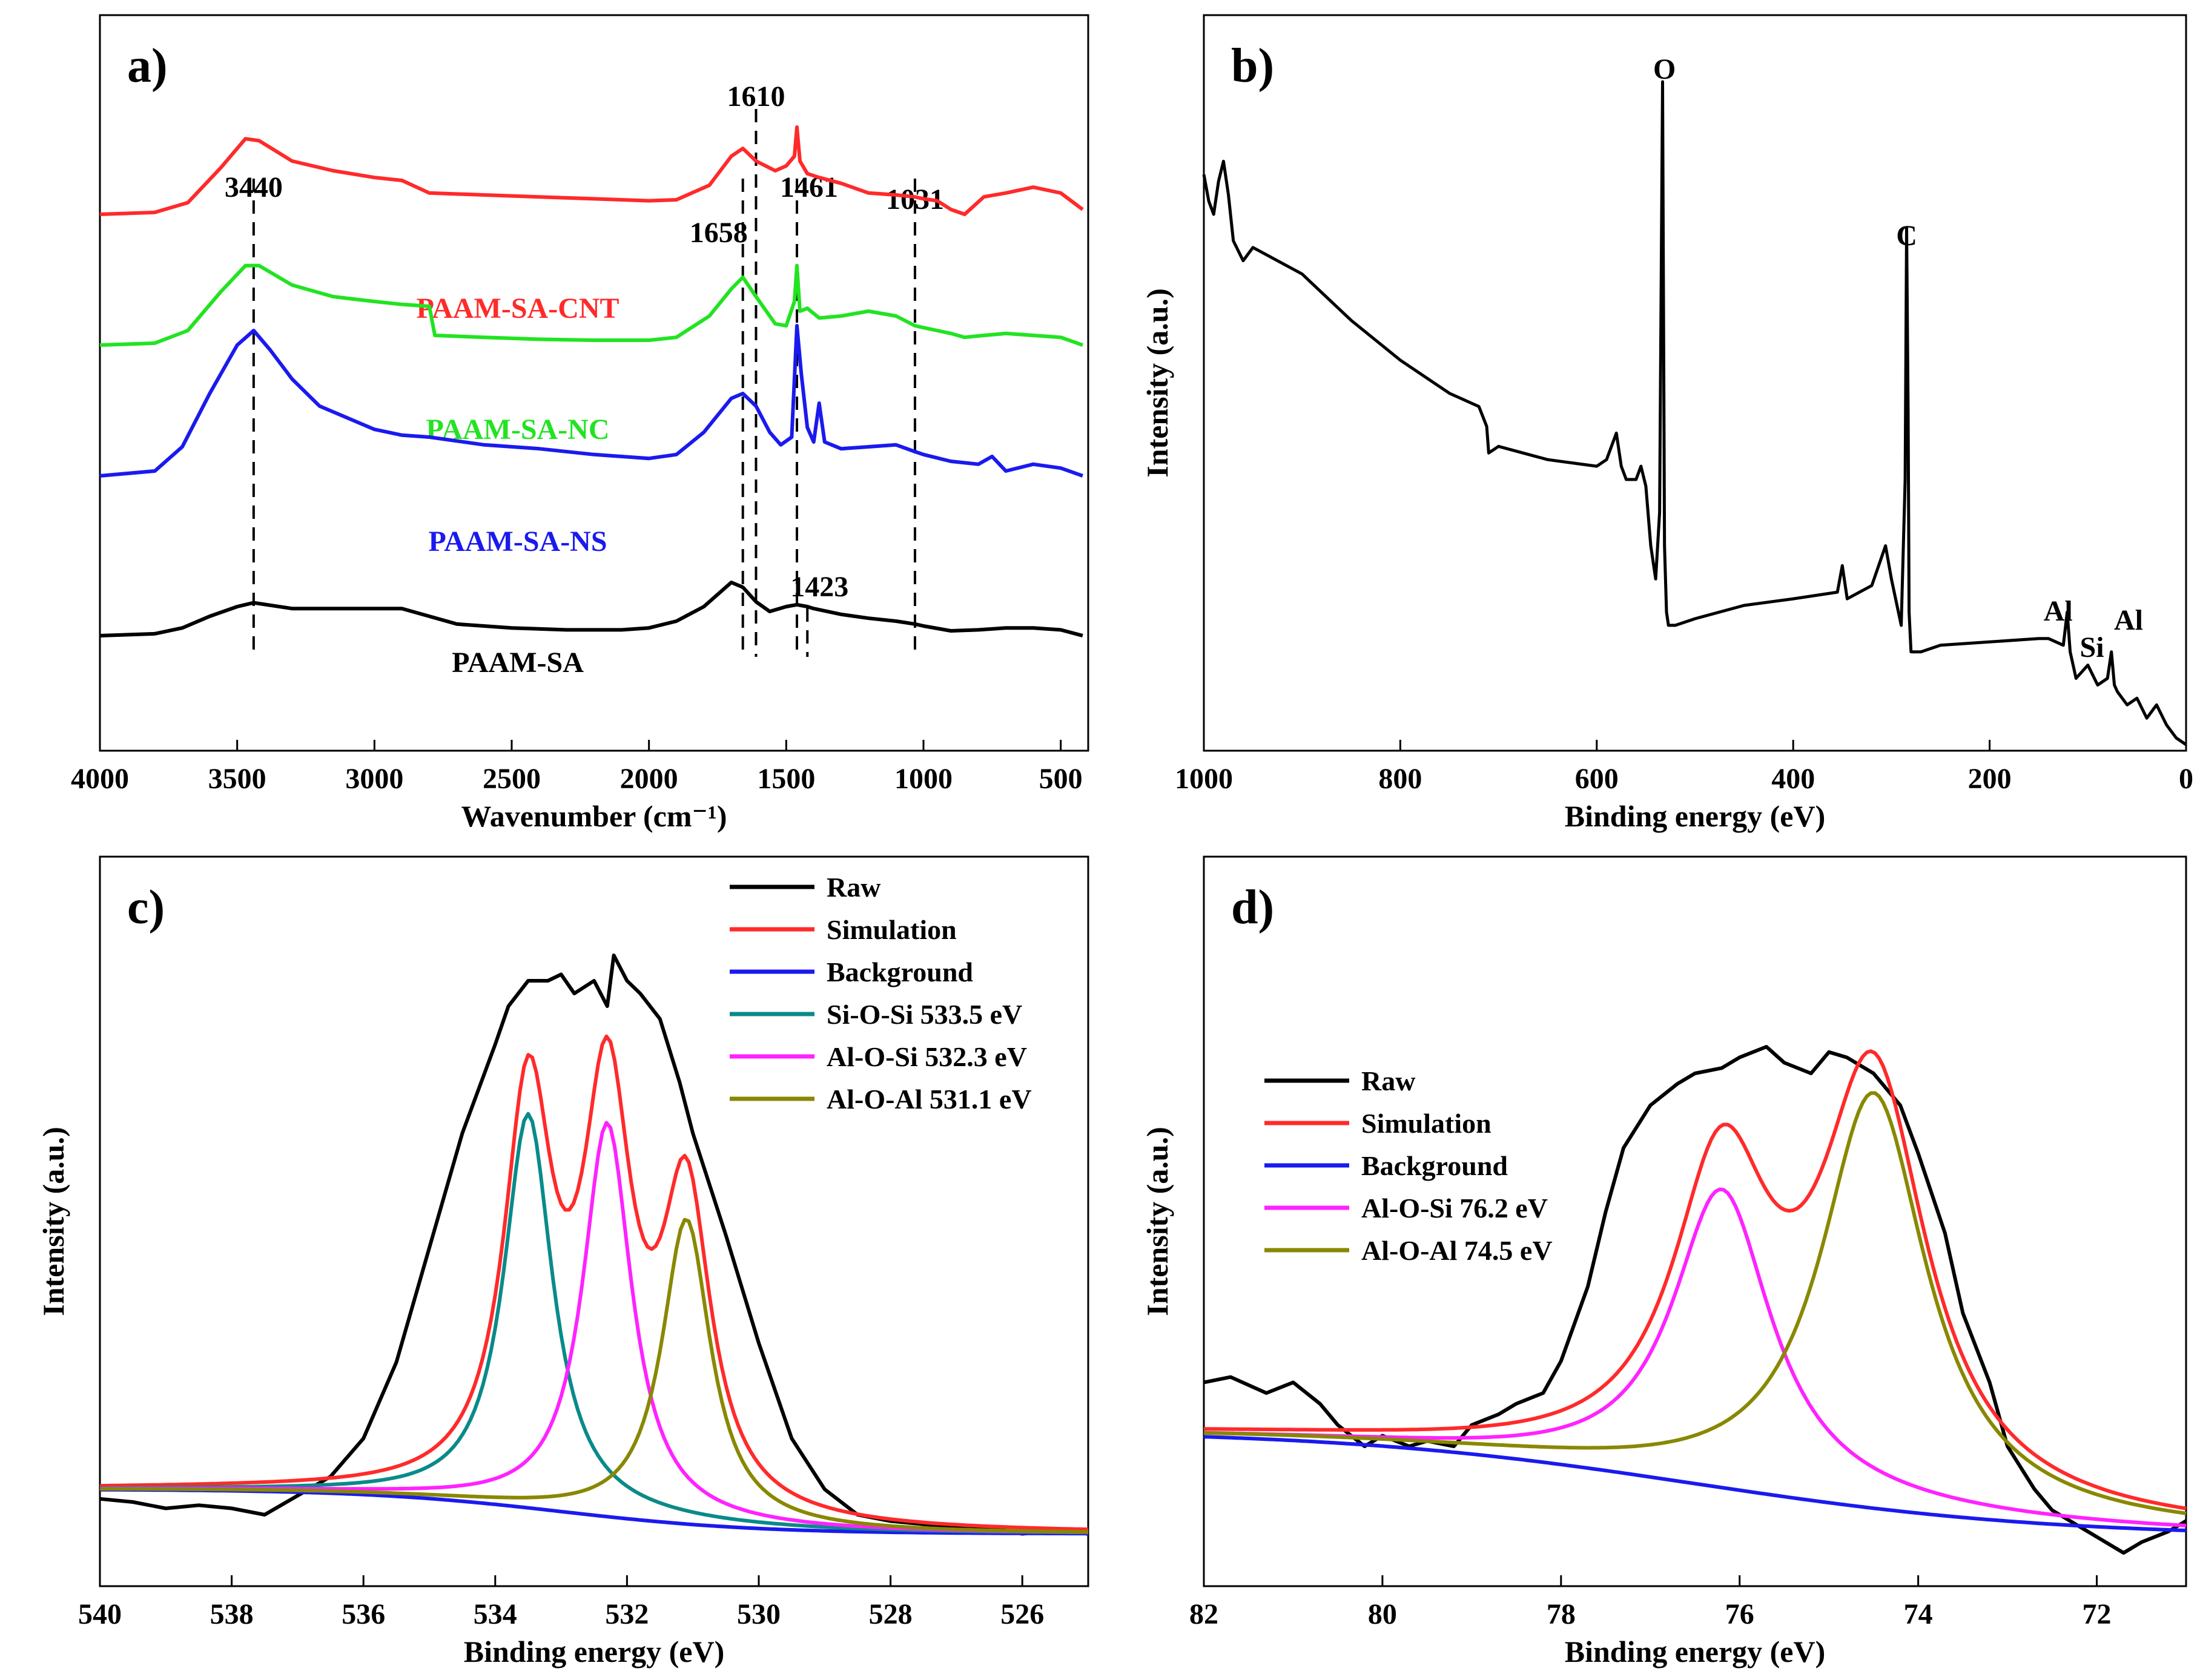 Image resolution: width=2200 pixels, height=1680 pixels. I want to click on x-tick-label: 528, so click(891, 1614).